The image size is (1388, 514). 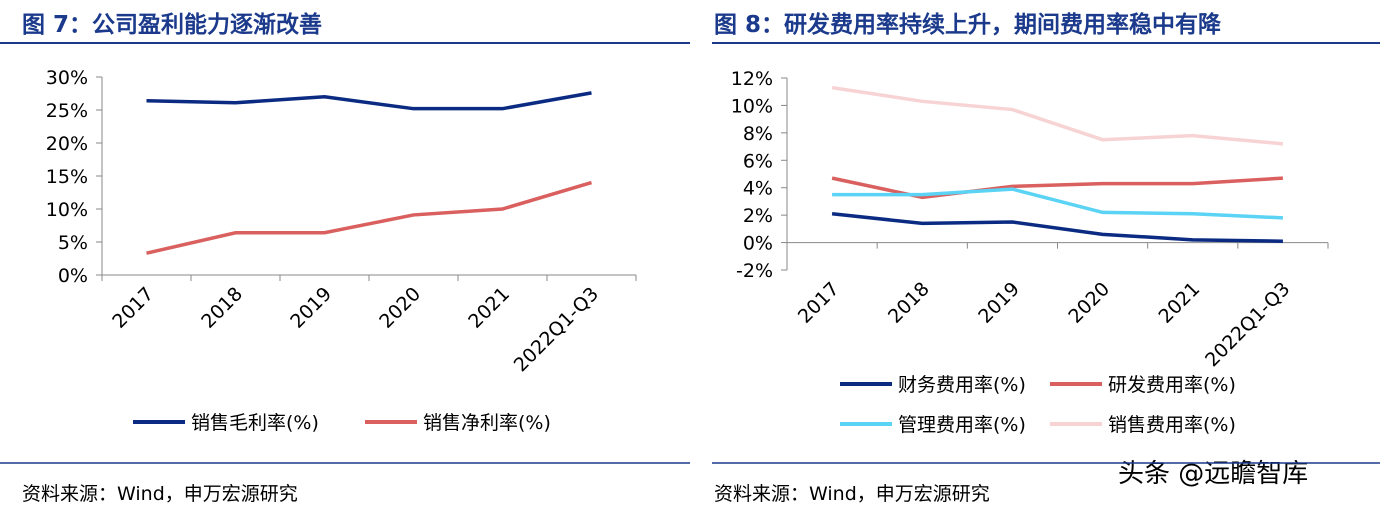 What do you see at coordinates (758, 216) in the screenshot?
I see `y-tick-label: 2%` at bounding box center [758, 216].